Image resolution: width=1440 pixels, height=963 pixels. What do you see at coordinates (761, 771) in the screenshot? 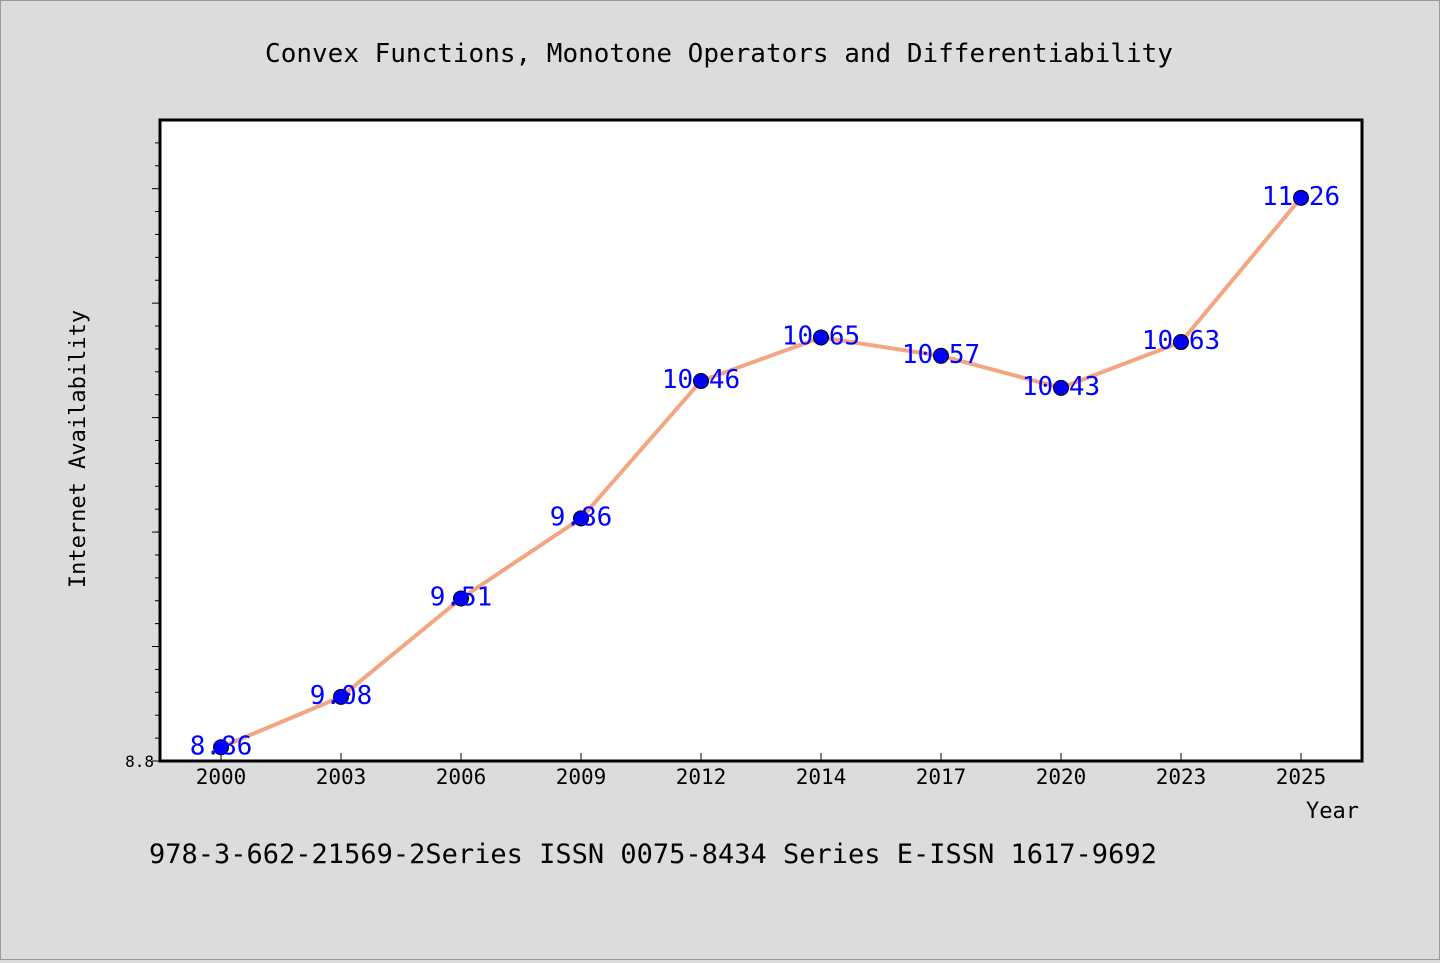
I see `x-axis-ticks: 2000 2003 2006 2009 2012 2014 2017 2020 2023 2025` at bounding box center [761, 771].